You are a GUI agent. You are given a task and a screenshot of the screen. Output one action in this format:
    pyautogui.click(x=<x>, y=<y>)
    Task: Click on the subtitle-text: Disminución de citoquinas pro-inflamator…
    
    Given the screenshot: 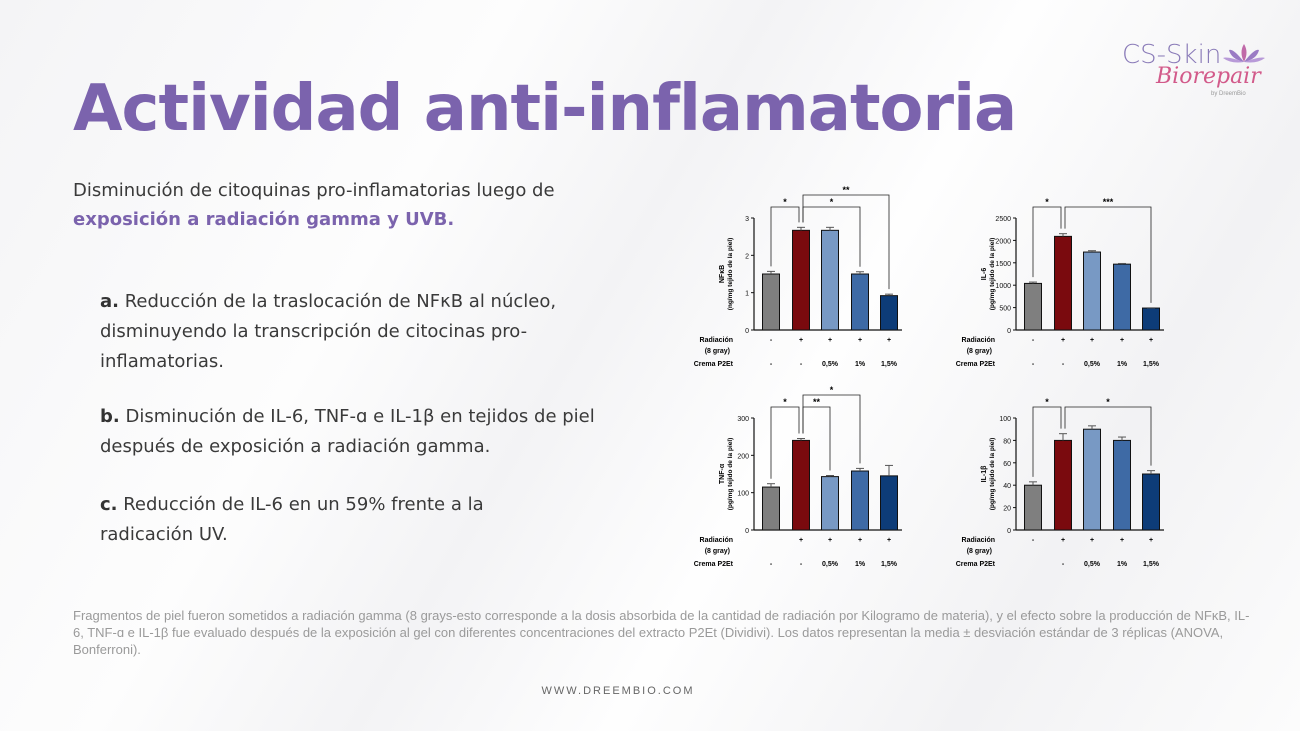 What is the action you would take?
    pyautogui.click(x=314, y=190)
    